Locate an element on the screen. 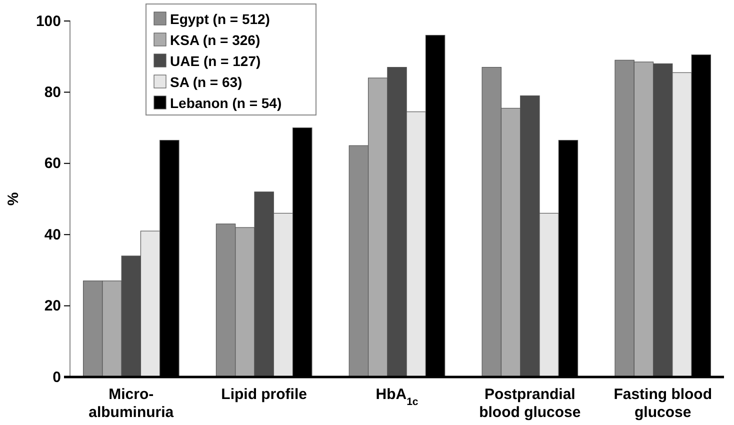  x-tick-label: Fasting blood glucose is located at coordinates (663, 403).